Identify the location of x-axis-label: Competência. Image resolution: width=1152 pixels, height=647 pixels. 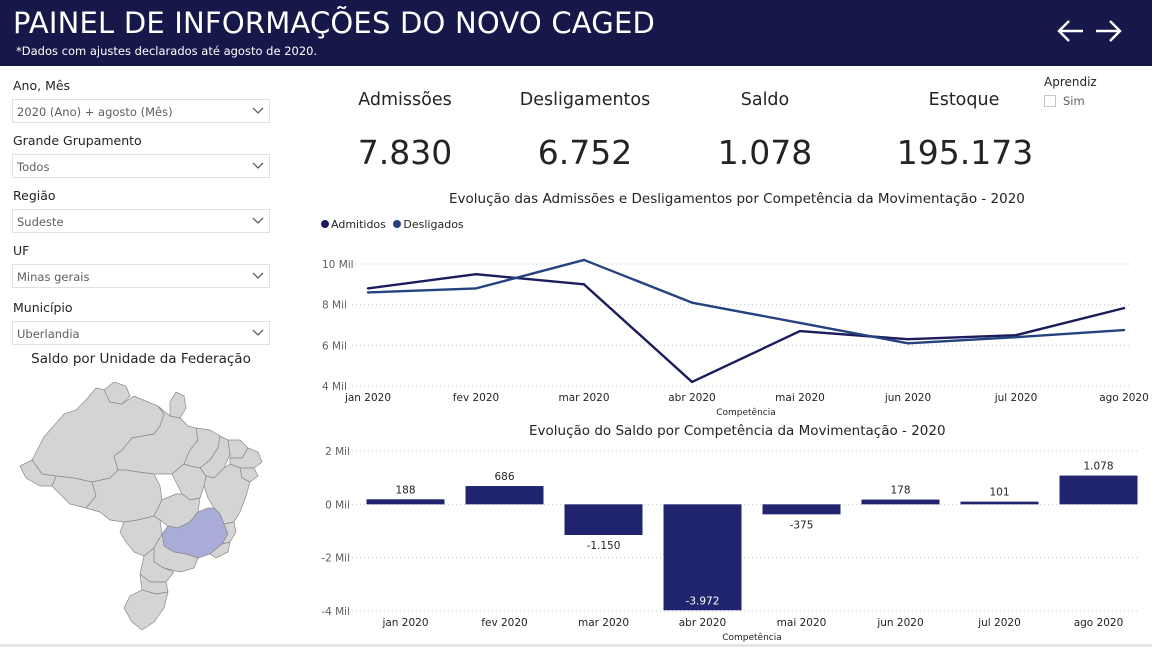
(752, 637).